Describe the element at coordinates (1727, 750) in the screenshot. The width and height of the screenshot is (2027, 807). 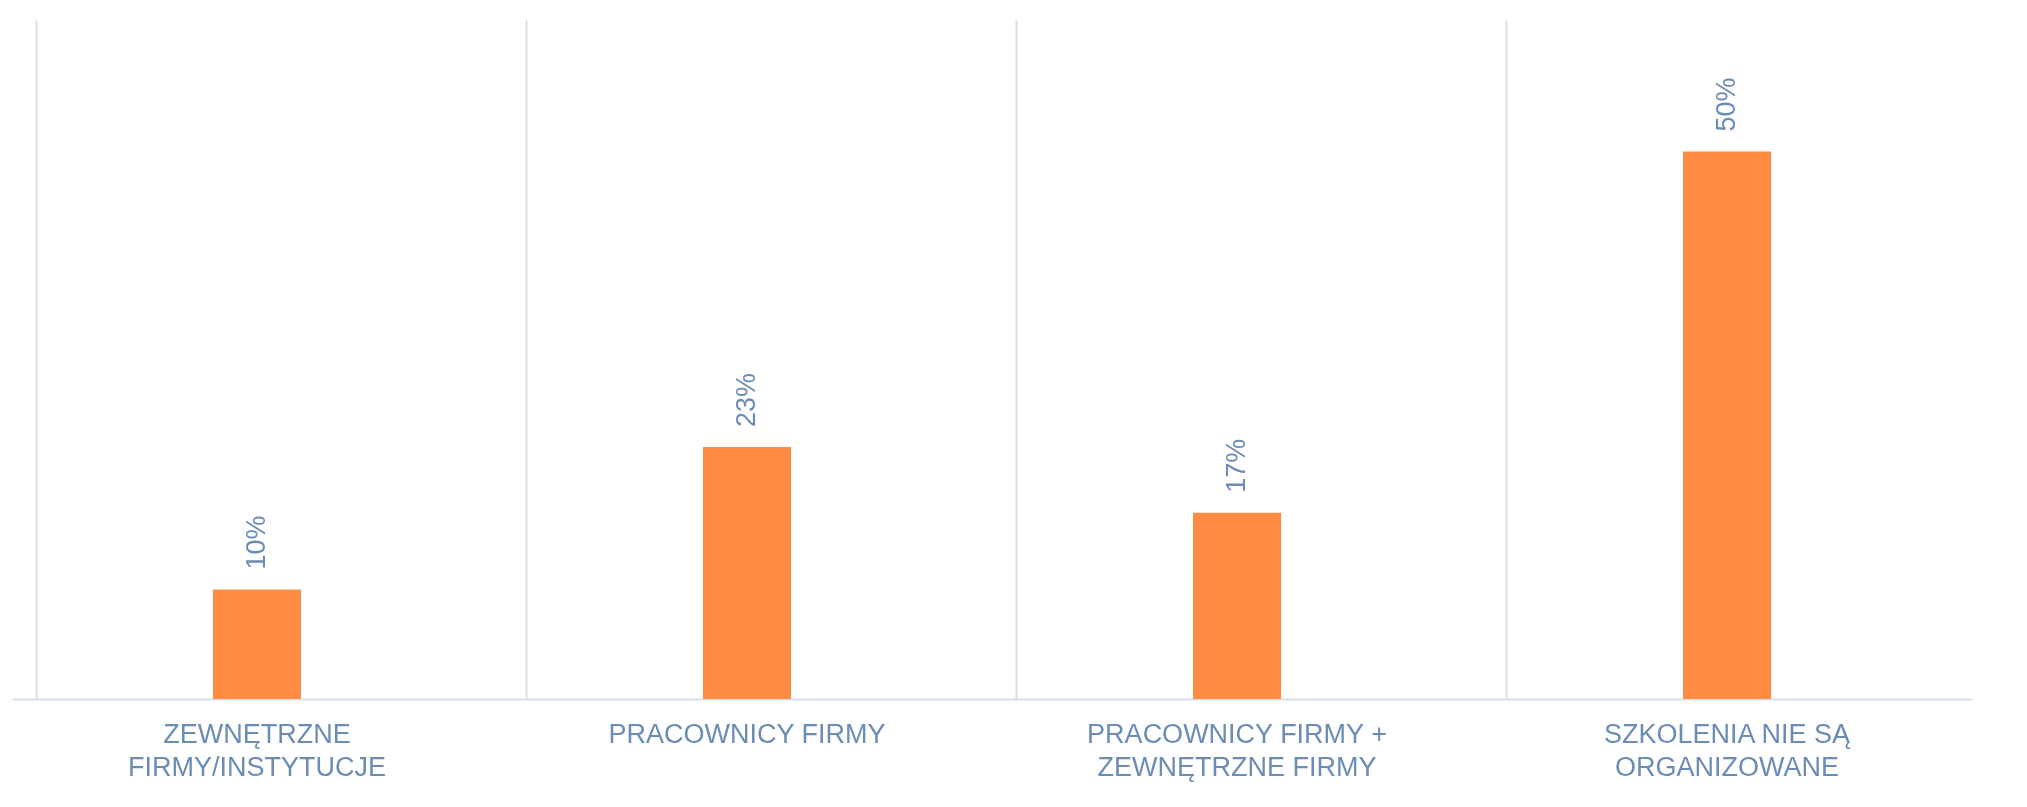
I see `x-tick-label: SZKOLENIA NIE SĄ ORGANIZOWANE` at that location.